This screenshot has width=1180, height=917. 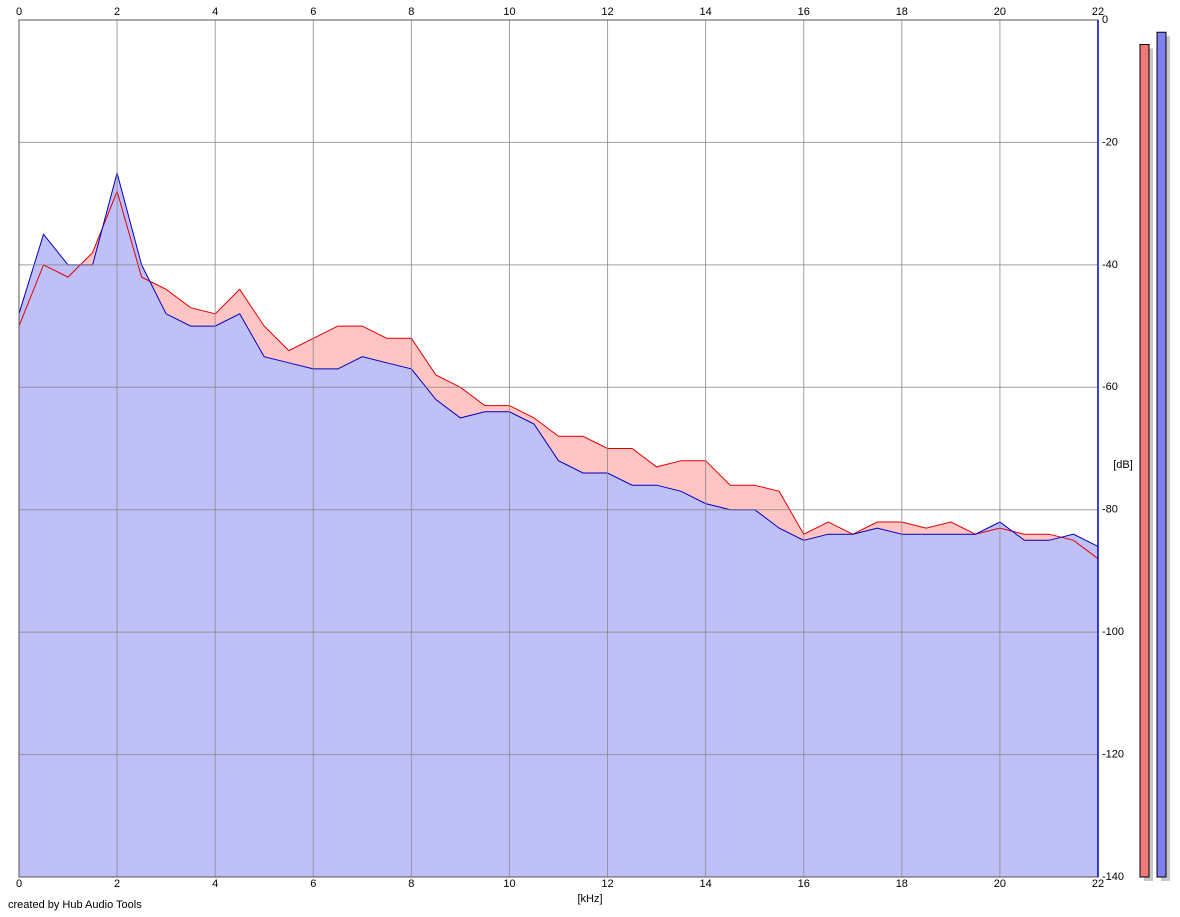 I want to click on y-tick-label: -100, so click(x=1113, y=632).